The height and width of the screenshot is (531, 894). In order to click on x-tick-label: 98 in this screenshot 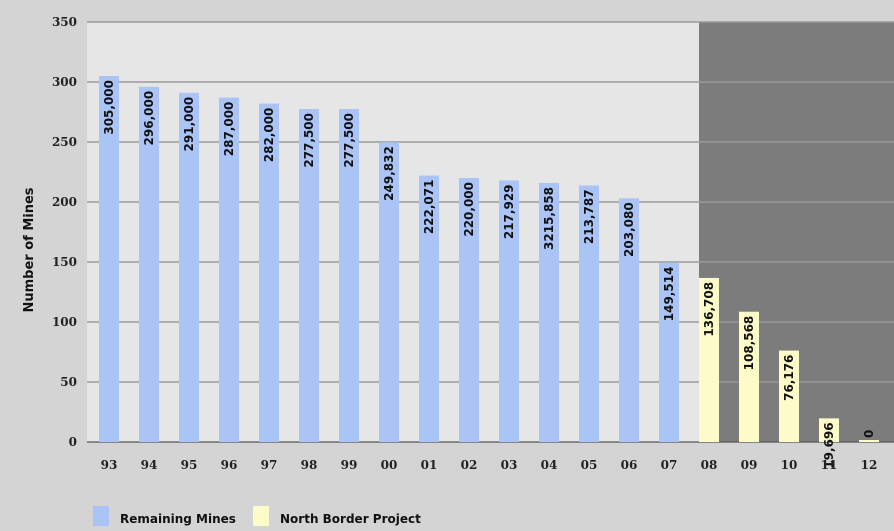, I will do `click(309, 465)`.